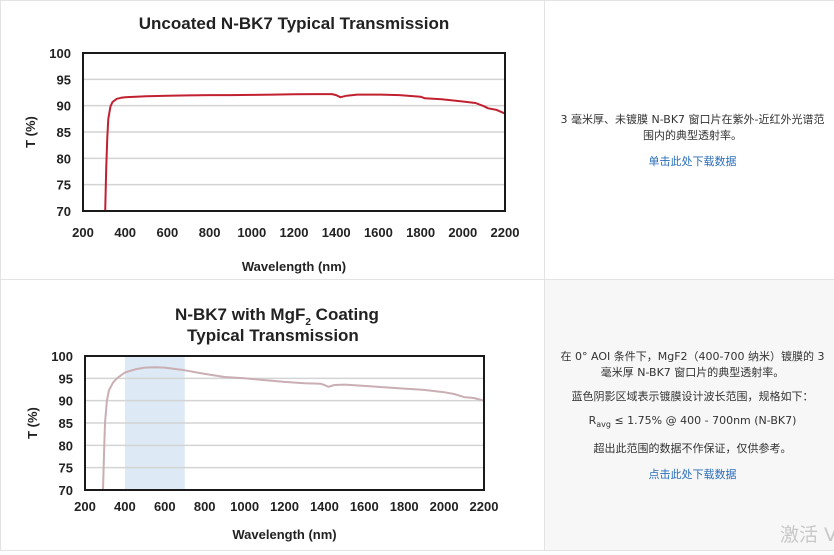 This screenshot has height=555, width=834. I want to click on chart-title-line2: Typical Transmission, so click(273, 335).